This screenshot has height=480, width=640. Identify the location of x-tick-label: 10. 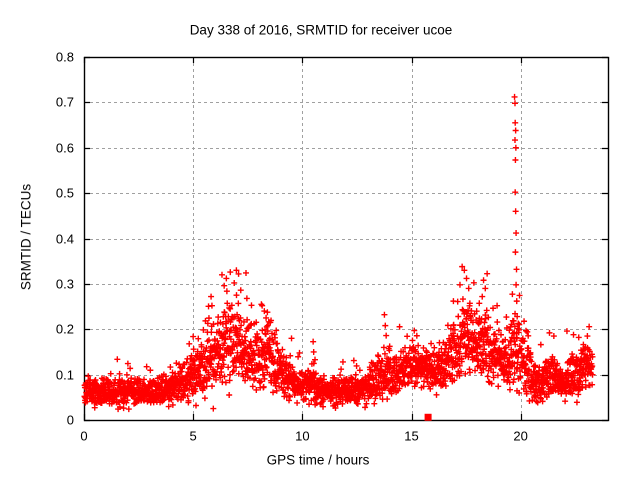
(302, 436).